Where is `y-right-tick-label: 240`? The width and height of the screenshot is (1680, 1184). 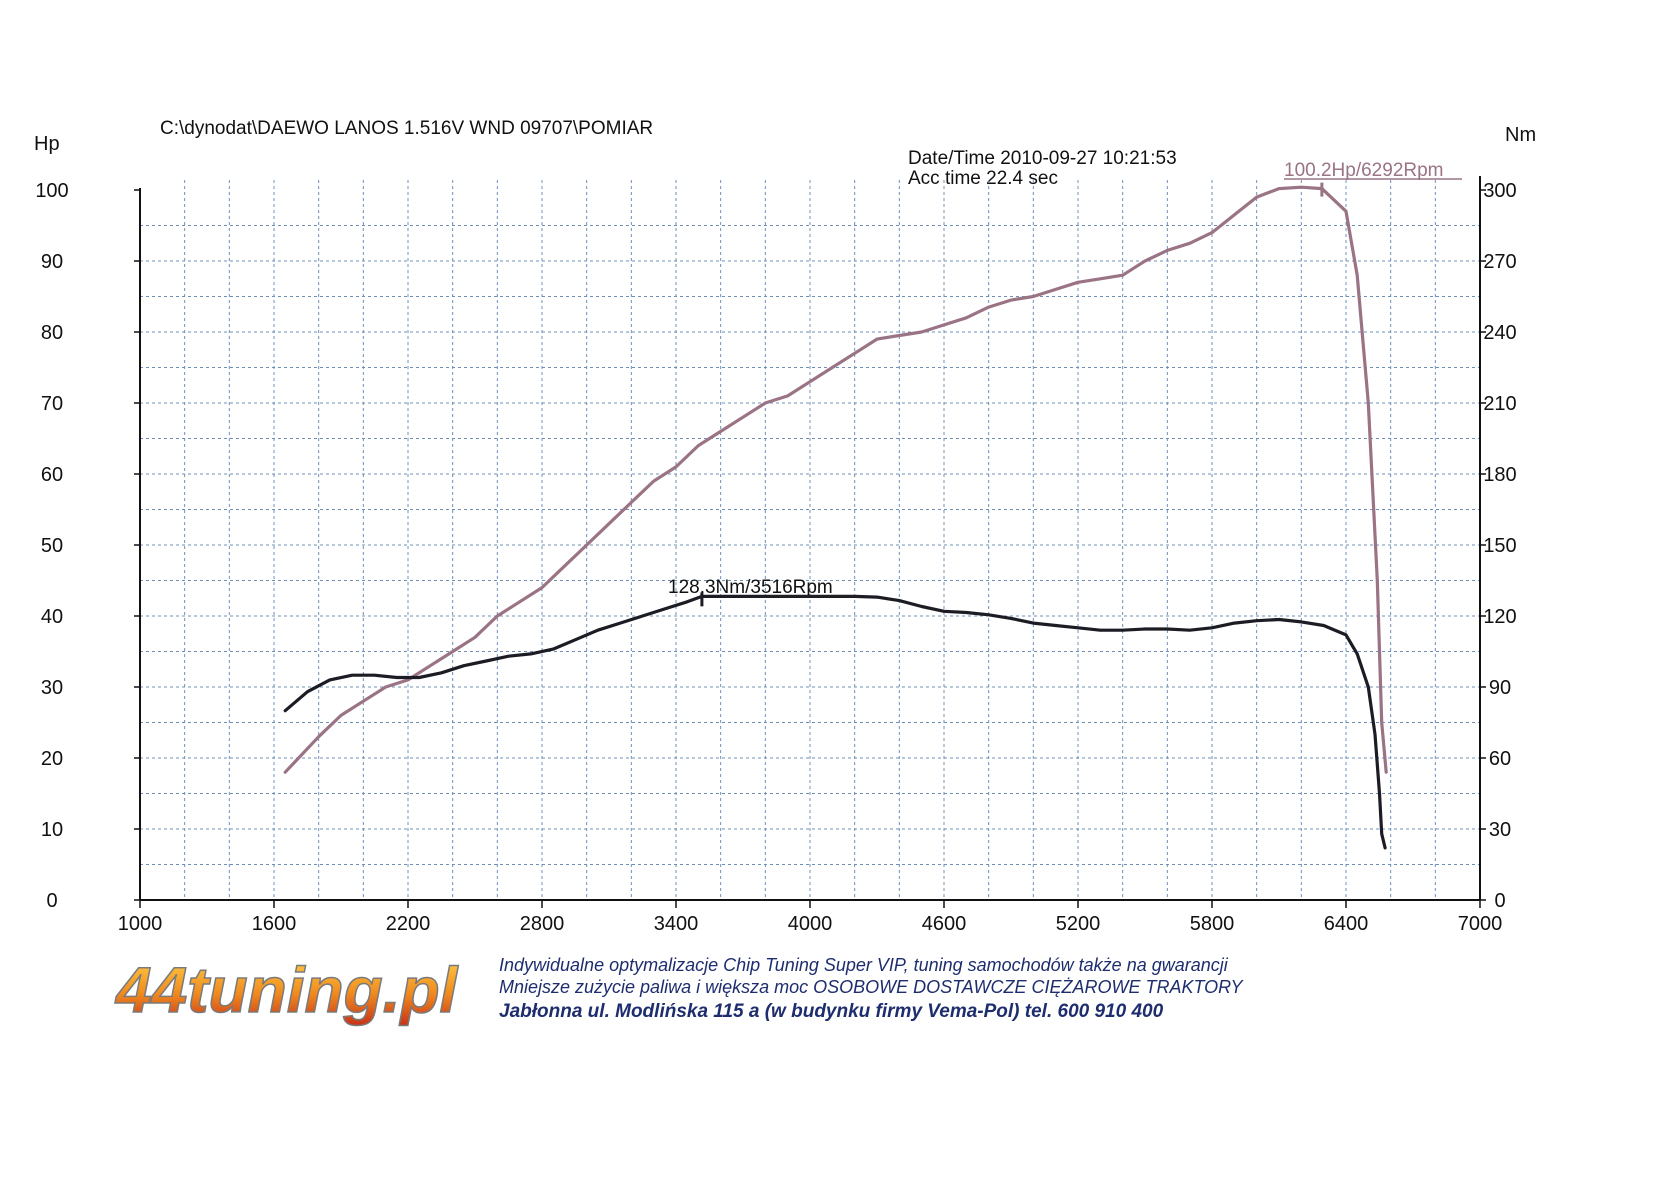
y-right-tick-label: 240 is located at coordinates (1499, 333).